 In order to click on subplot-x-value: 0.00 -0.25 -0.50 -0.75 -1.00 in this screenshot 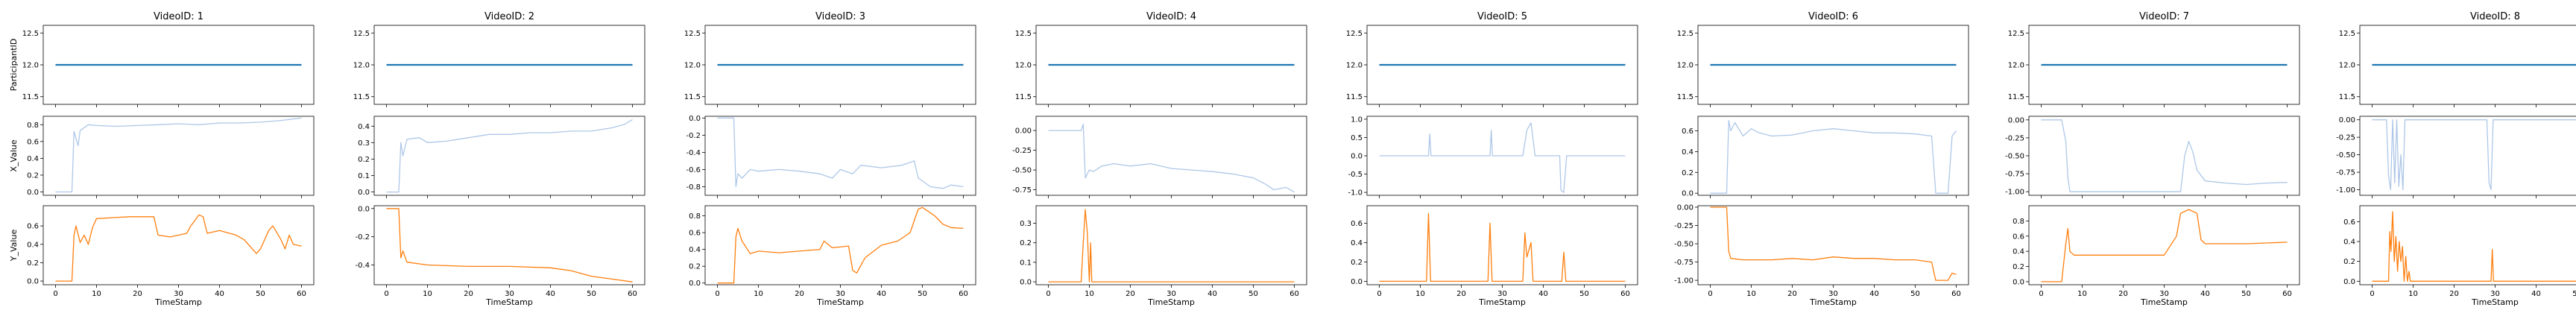, I will do `click(2456, 157)`.